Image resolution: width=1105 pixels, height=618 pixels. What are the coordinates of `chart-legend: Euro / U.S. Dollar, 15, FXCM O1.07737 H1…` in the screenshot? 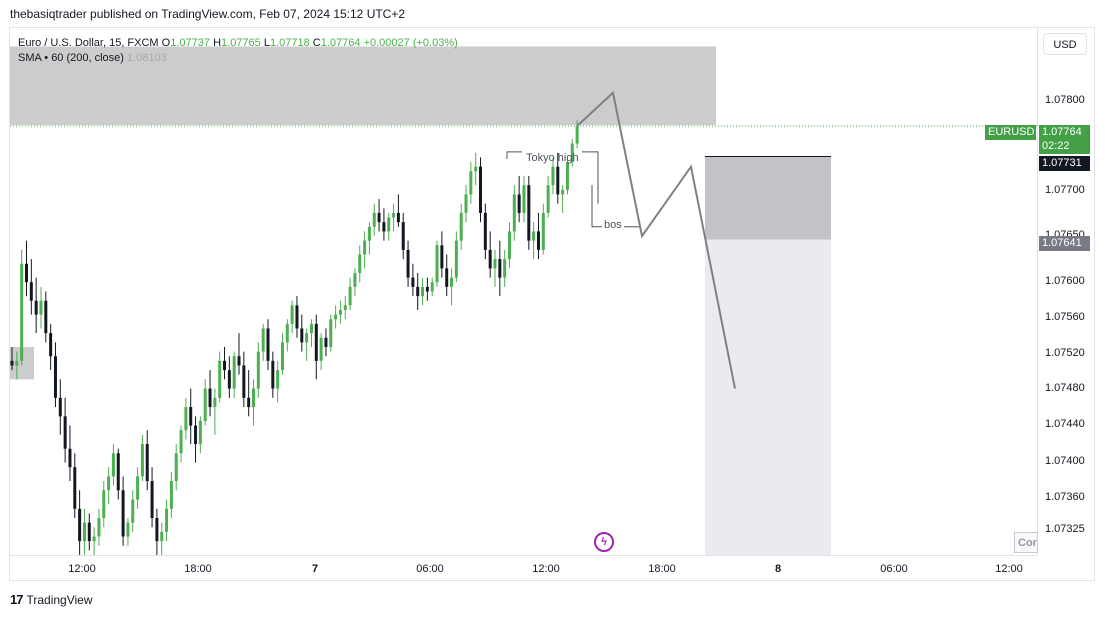 It's located at (238, 51).